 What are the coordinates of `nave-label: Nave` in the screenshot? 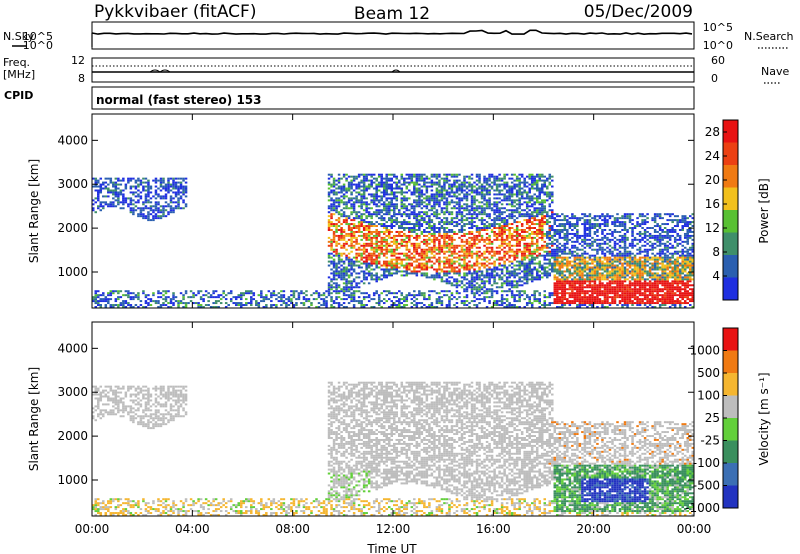 It's located at (775, 71).